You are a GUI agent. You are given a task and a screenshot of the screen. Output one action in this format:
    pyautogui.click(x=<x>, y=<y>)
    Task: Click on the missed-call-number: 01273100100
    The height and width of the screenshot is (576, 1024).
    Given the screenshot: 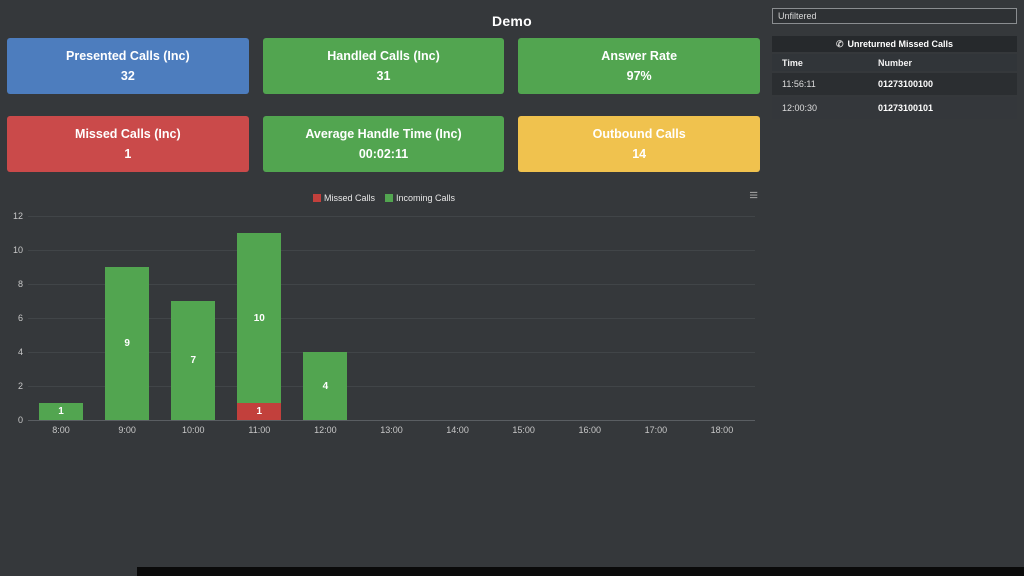 What is the action you would take?
    pyautogui.click(x=906, y=84)
    